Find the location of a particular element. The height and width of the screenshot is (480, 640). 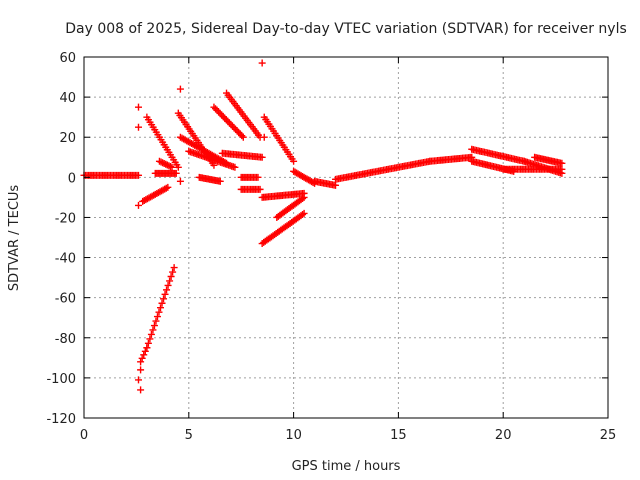

x-tick-label: 15 is located at coordinates (398, 435).